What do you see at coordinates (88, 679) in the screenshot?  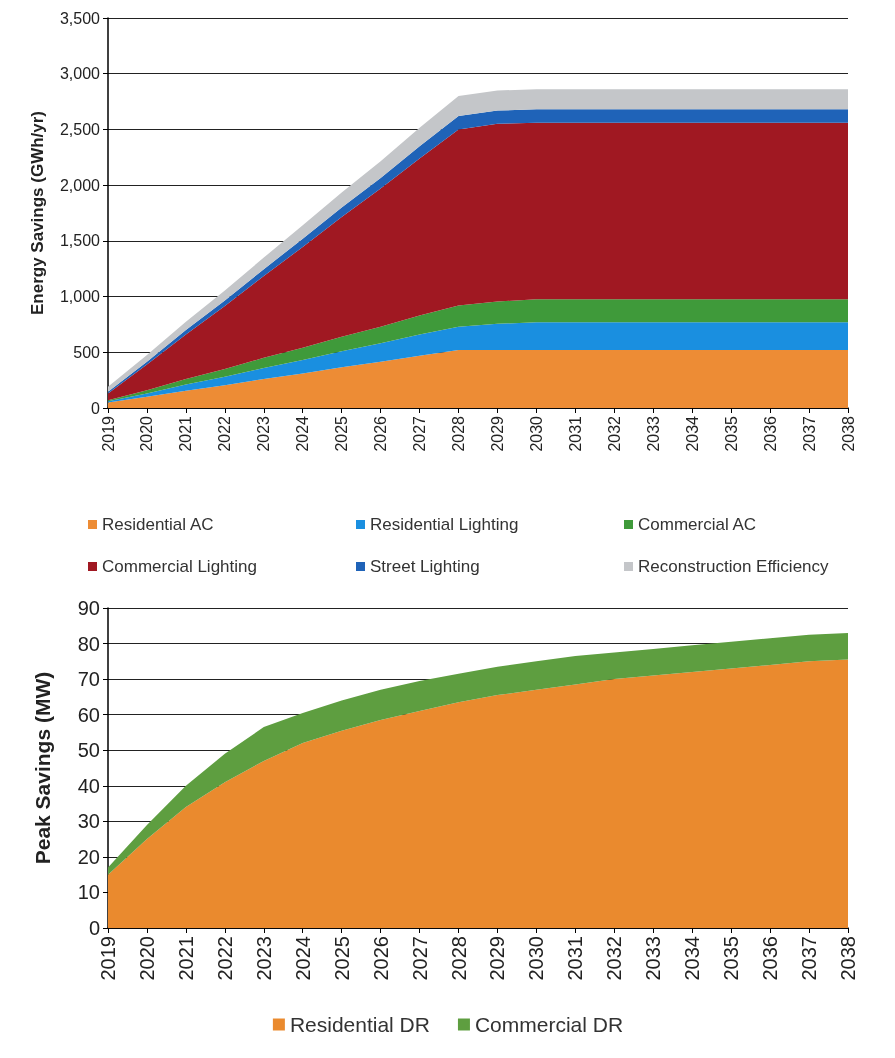 I see `y-tick-label: 70` at bounding box center [88, 679].